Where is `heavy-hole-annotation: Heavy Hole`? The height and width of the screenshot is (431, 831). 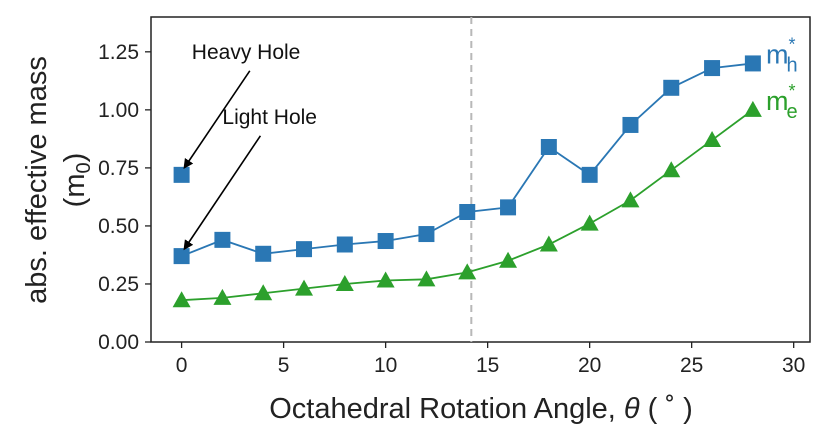
heavy-hole-annotation: Heavy Hole is located at coordinates (246, 52).